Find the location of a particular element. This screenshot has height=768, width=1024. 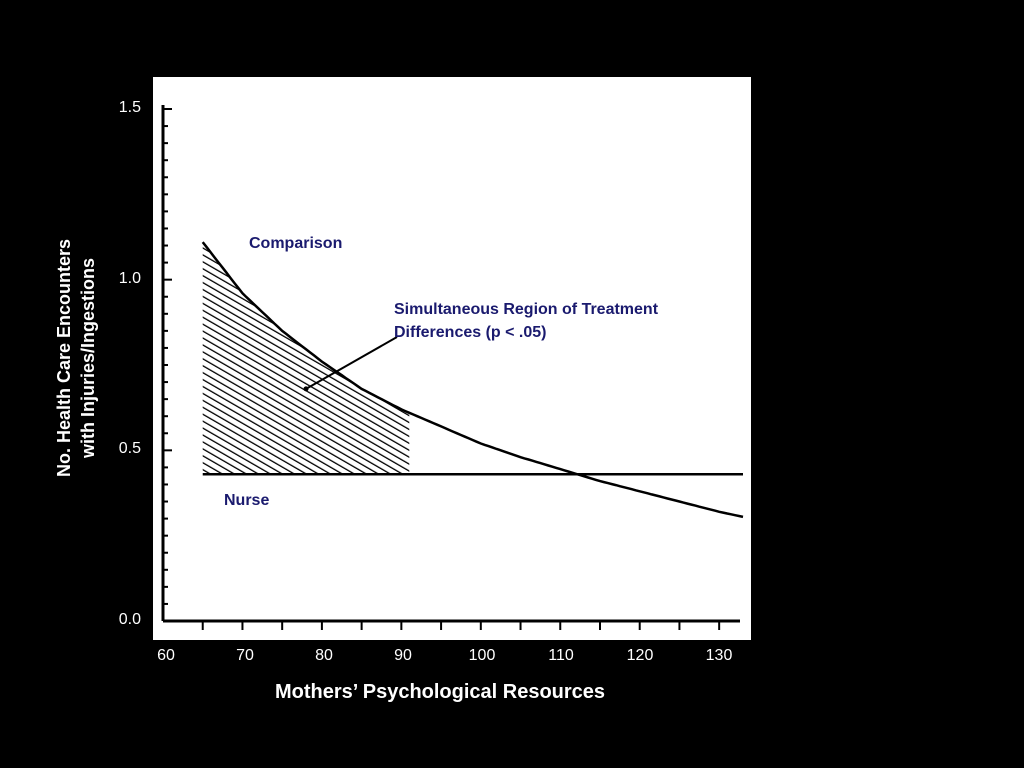

y-tick-label: 1.0 is located at coordinates (129, 278).